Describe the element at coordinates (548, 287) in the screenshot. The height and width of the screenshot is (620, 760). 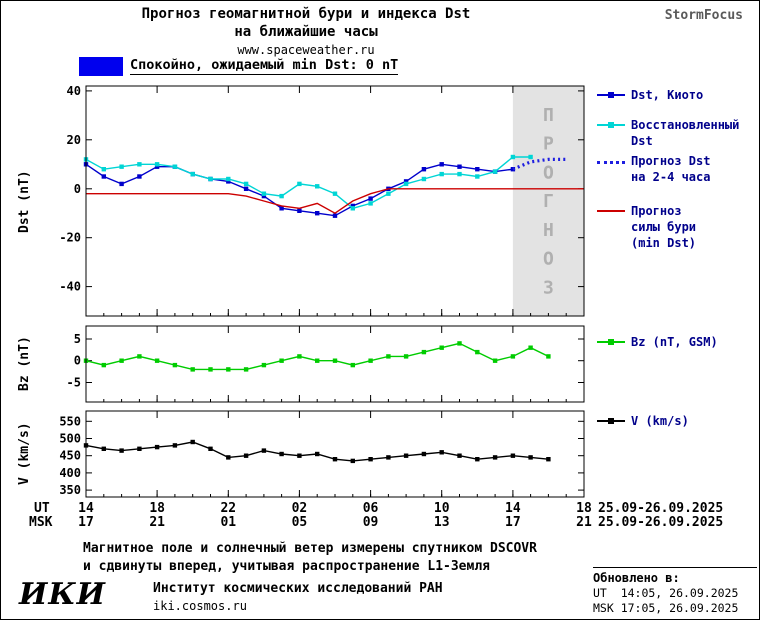
I see `svg-text: З` at that location.